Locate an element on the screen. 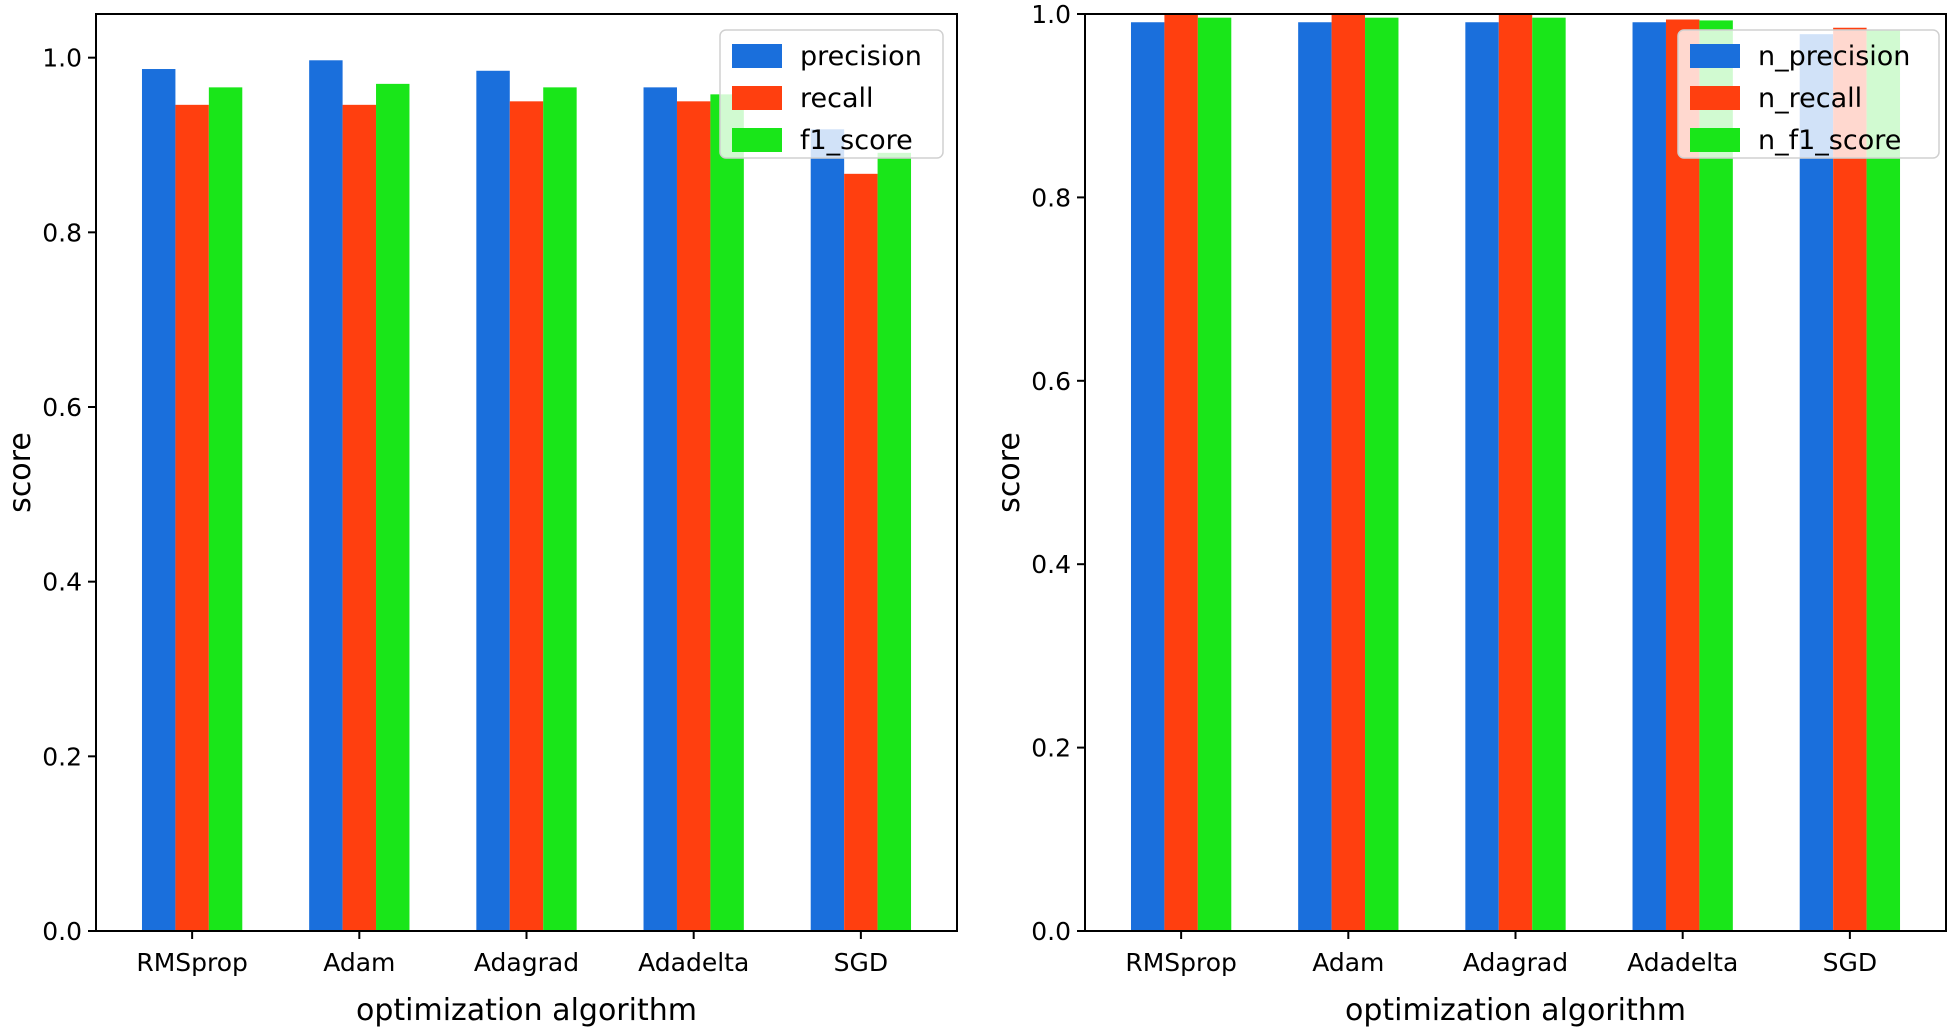  bar-recall-Adadelta is located at coordinates (693, 516).